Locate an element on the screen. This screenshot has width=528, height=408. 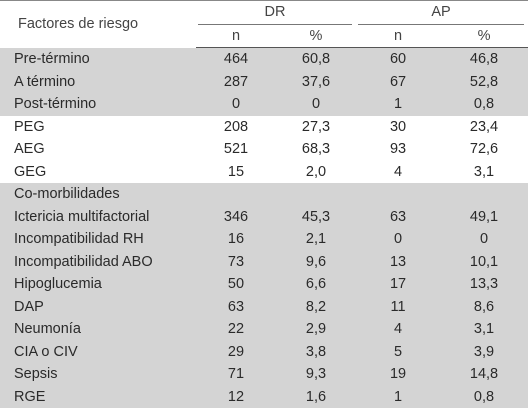
cell-value: 15 is located at coordinates (236, 171).